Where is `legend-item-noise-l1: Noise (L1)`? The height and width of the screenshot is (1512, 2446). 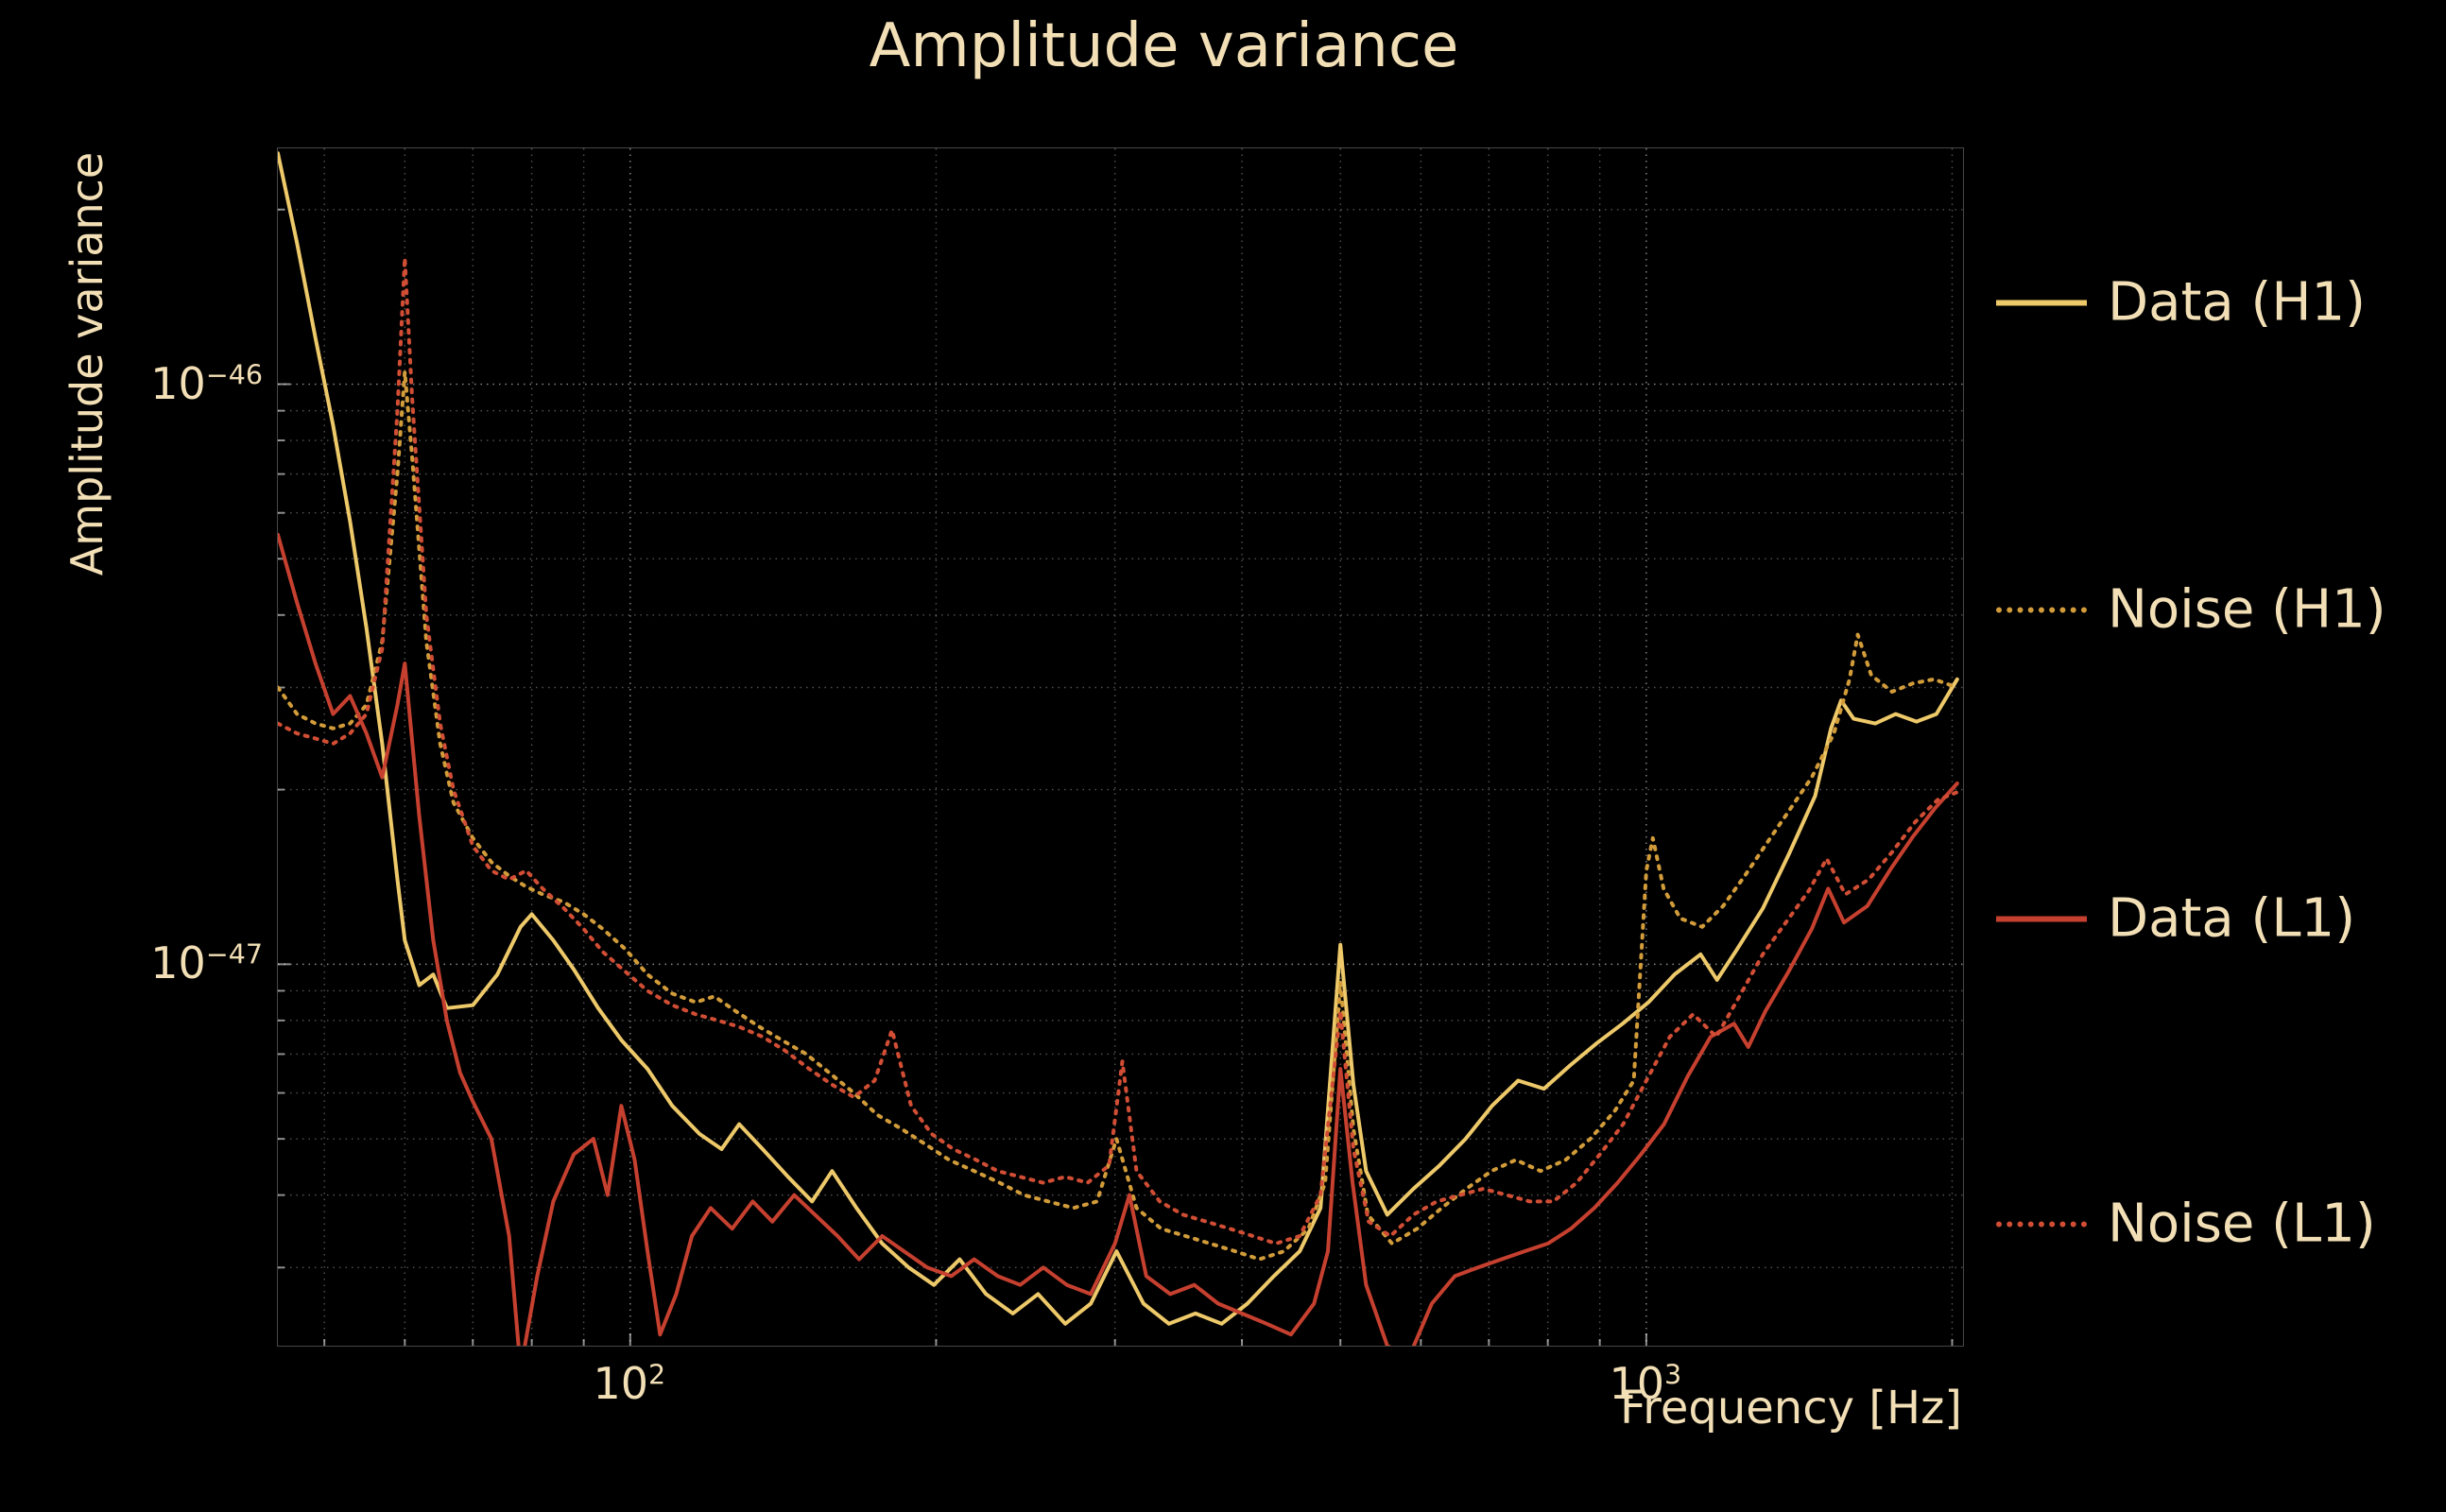 legend-item-noise-l1: Noise (L1) is located at coordinates (2186, 1224).